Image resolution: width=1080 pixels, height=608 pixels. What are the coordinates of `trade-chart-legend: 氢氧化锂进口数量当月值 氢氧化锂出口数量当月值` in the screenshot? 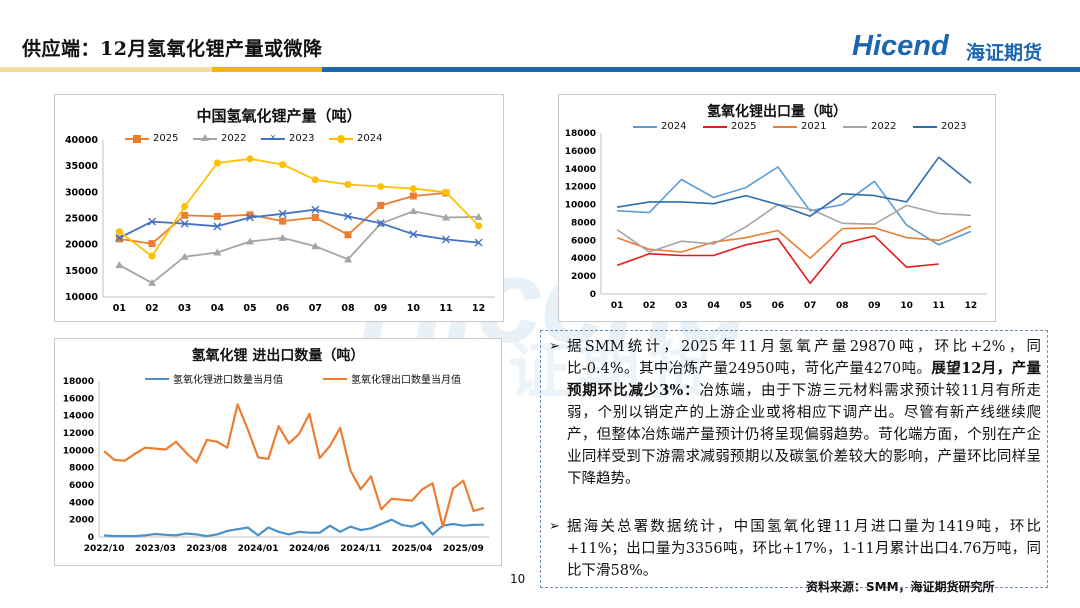 It's located at (315, 378).